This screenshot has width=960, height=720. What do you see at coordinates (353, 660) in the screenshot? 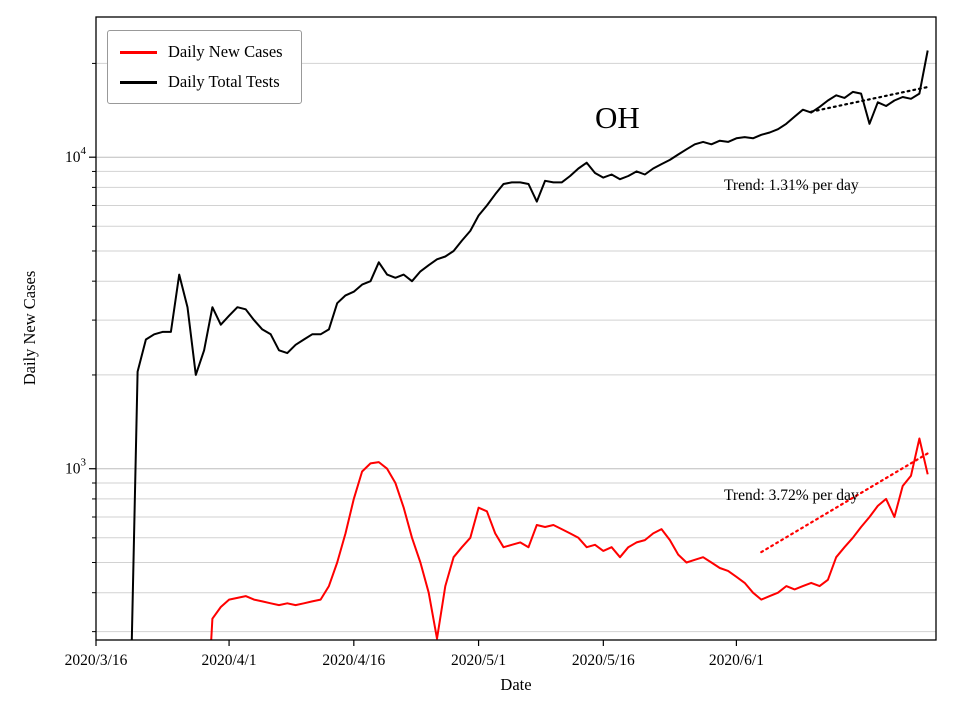
I see `x-tick-label: 2020/4/16` at bounding box center [353, 660].